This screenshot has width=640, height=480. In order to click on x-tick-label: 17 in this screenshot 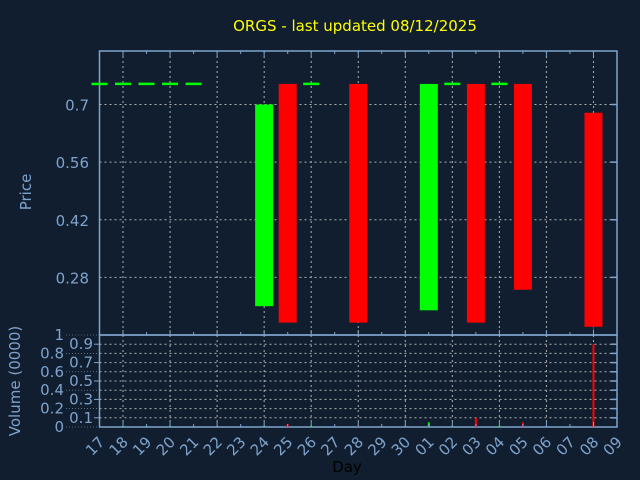, I will do `click(95, 446)`.